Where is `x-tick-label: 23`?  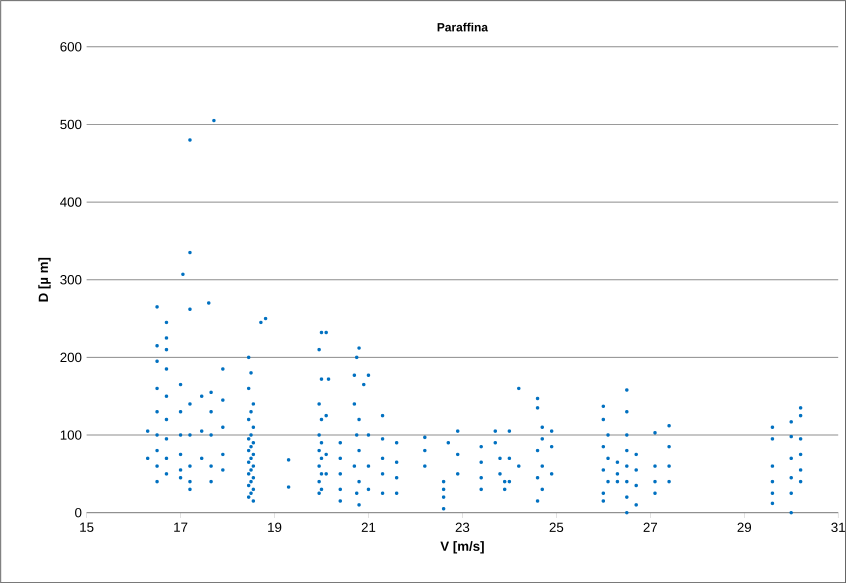
x-tick-label: 23 is located at coordinates (463, 527).